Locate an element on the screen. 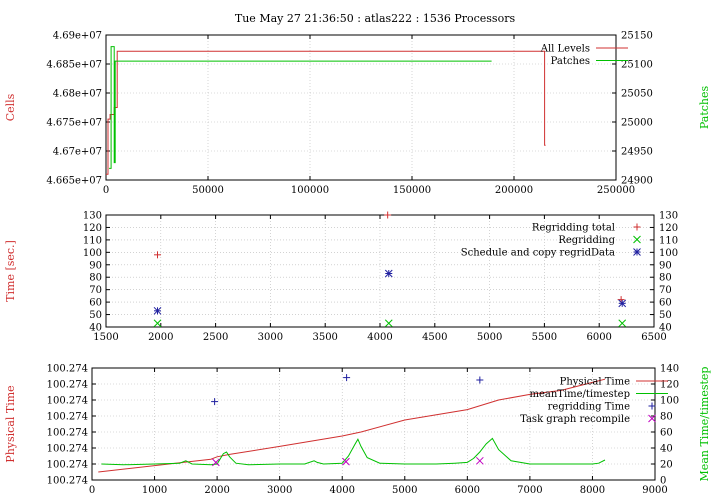 This screenshot has height=504, width=720. x-tick-label: 5500 is located at coordinates (544, 337).